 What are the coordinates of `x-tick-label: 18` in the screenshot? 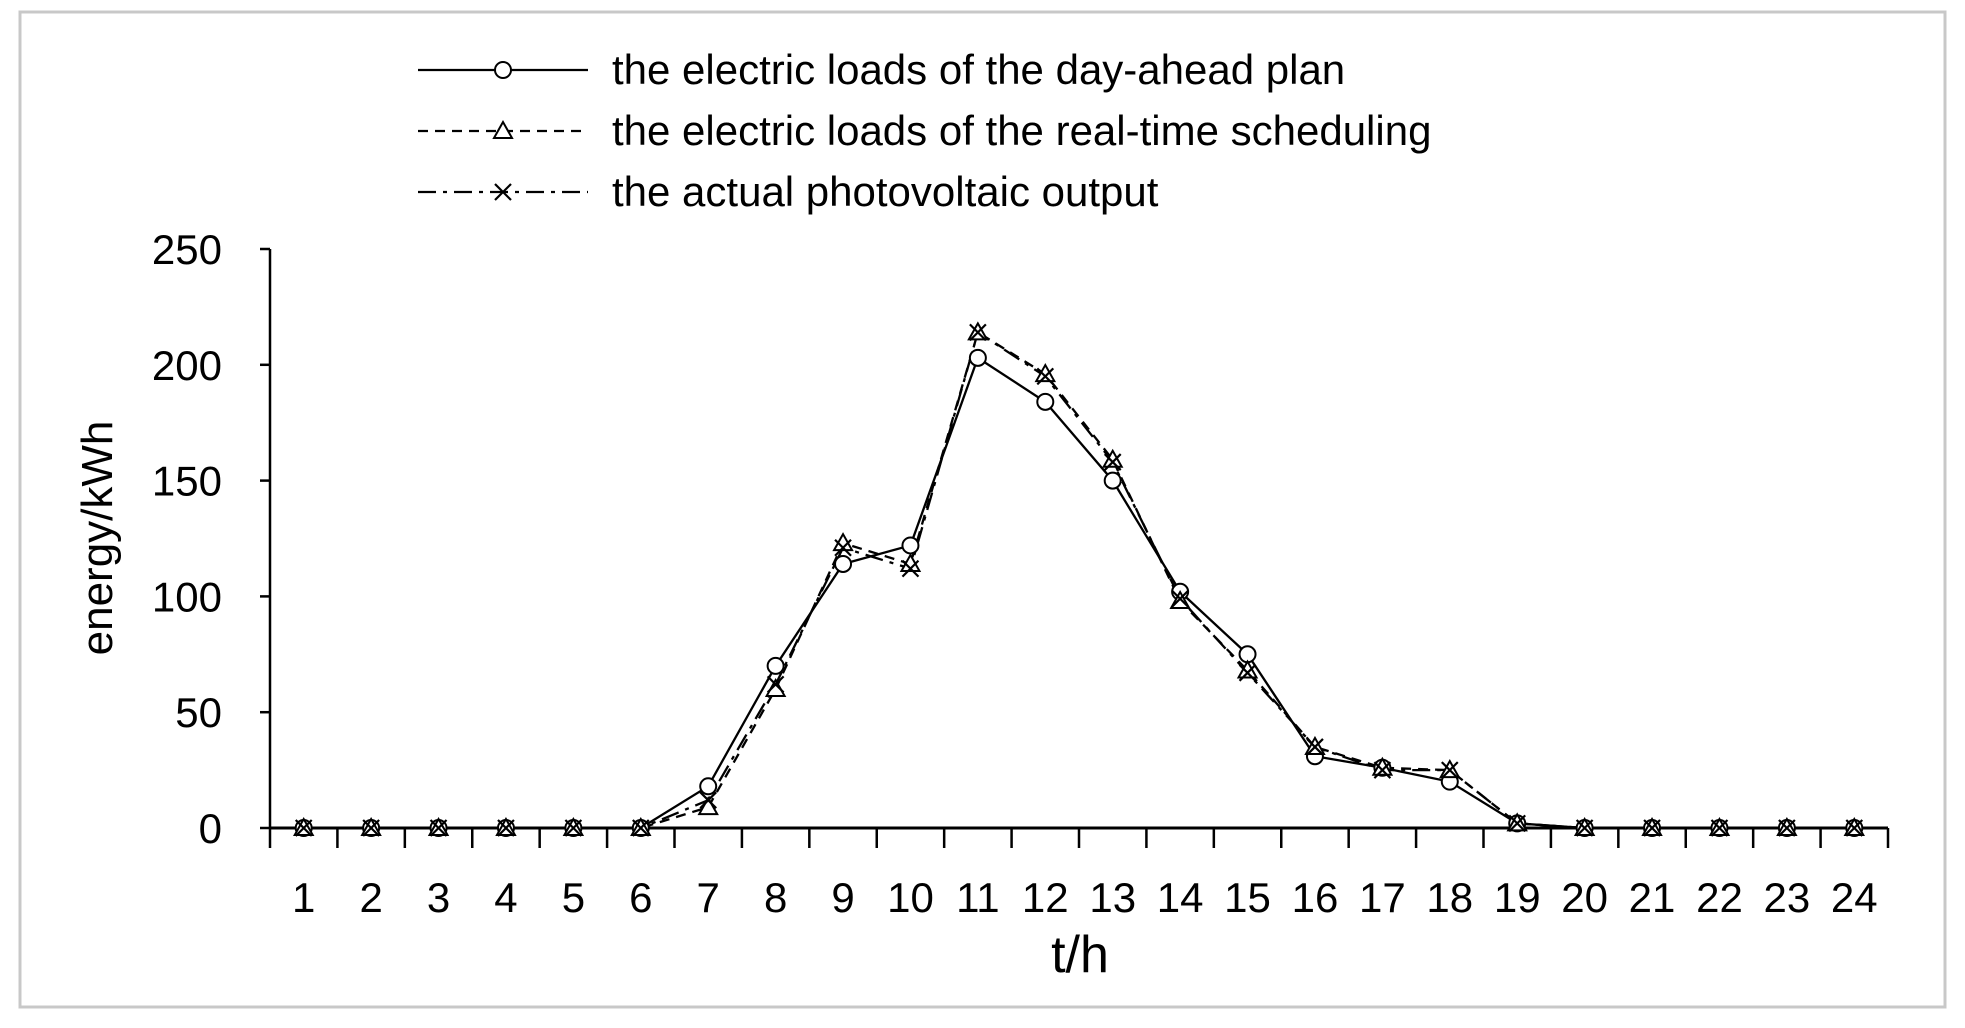 It's located at (1449, 897).